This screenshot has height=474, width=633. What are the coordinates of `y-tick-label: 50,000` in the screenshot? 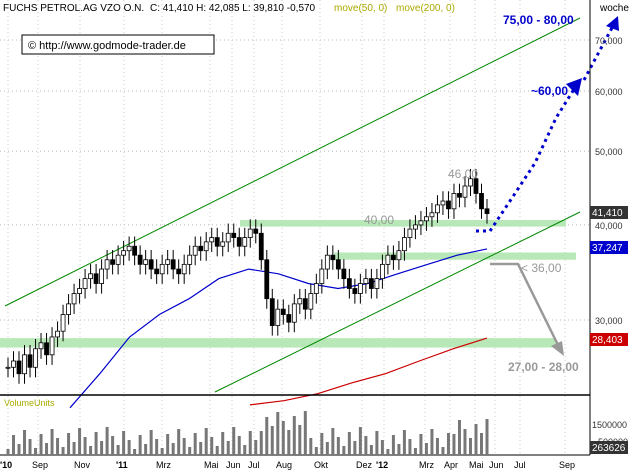 It's located at (609, 152).